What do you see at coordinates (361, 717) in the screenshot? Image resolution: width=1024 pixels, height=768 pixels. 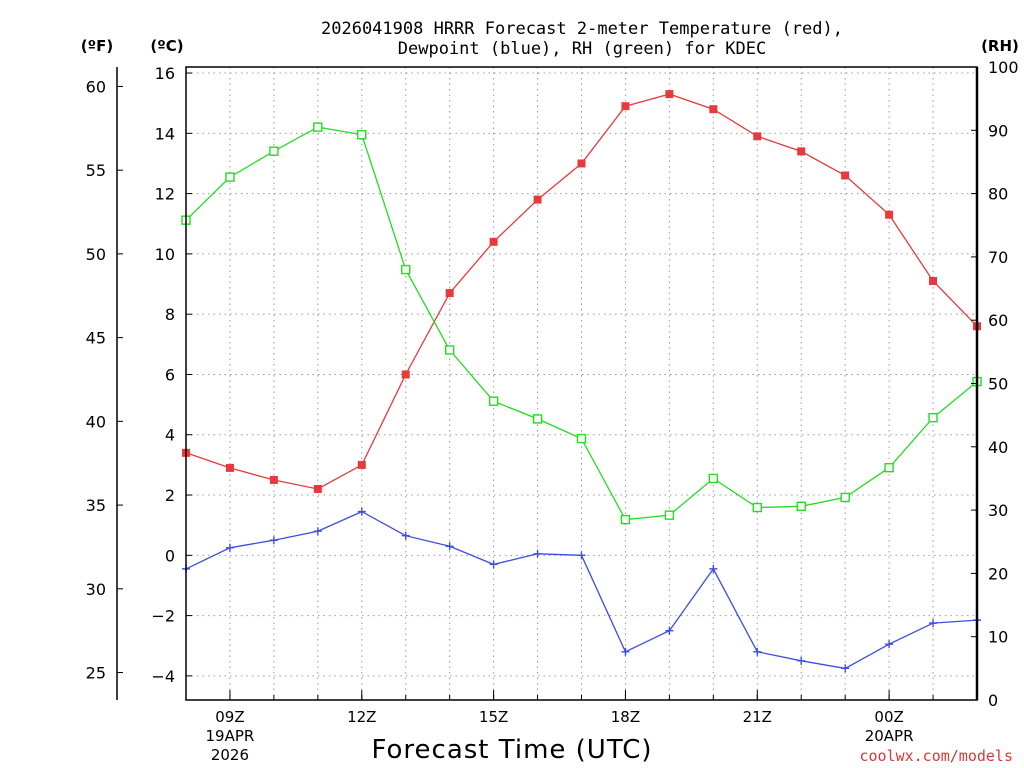 I see `x-tick-label: 12Z` at bounding box center [361, 717].